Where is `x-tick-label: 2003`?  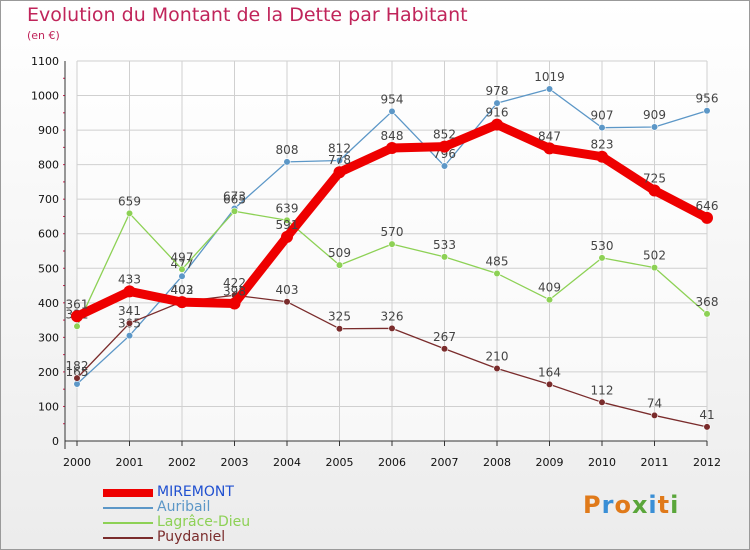 x-tick-label: 2003 is located at coordinates (235, 462).